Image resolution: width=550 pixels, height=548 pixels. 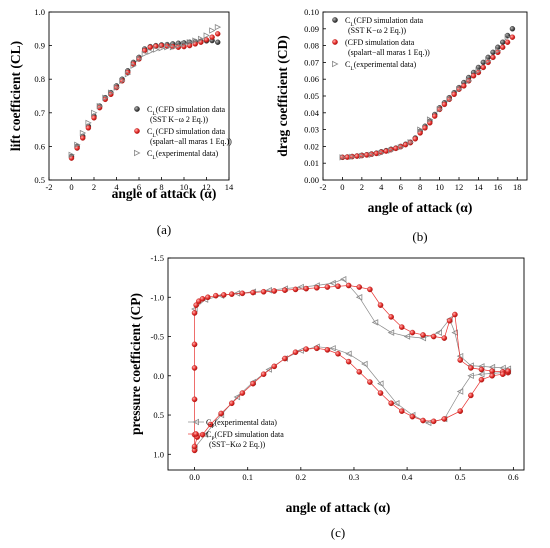 I want to click on x-tick-label: 12, so click(x=206, y=187).